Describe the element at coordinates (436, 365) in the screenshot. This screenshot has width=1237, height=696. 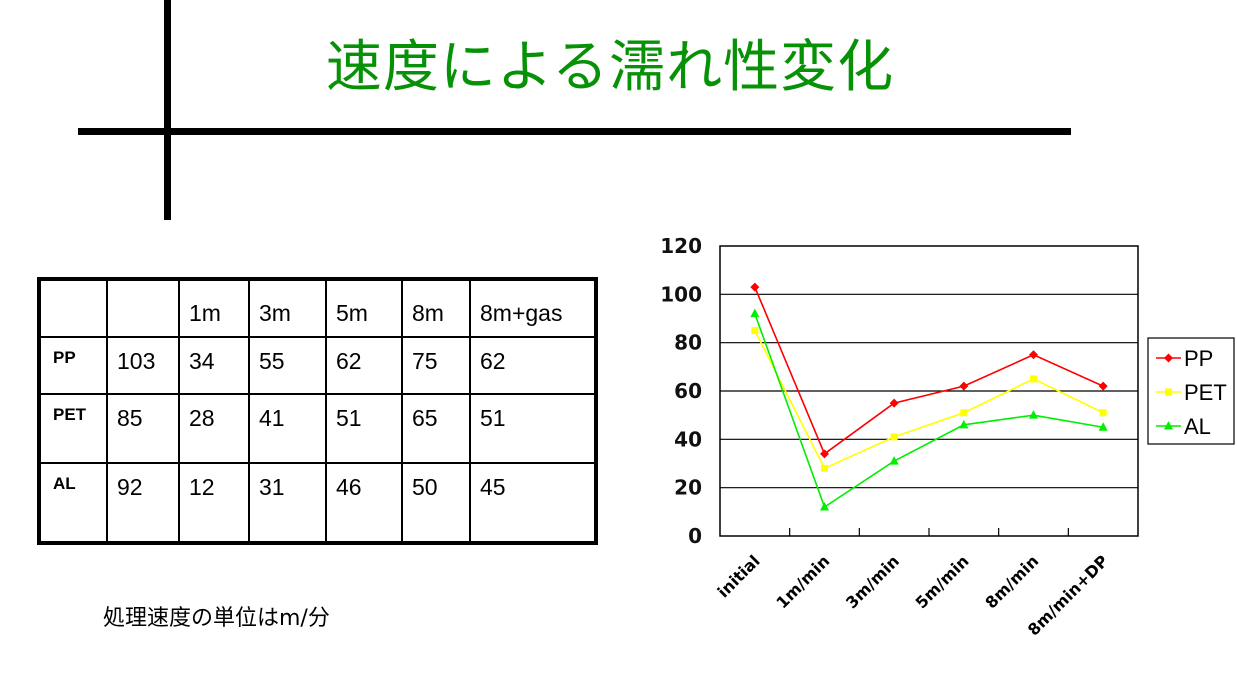
I see `table-cell: 75` at that location.